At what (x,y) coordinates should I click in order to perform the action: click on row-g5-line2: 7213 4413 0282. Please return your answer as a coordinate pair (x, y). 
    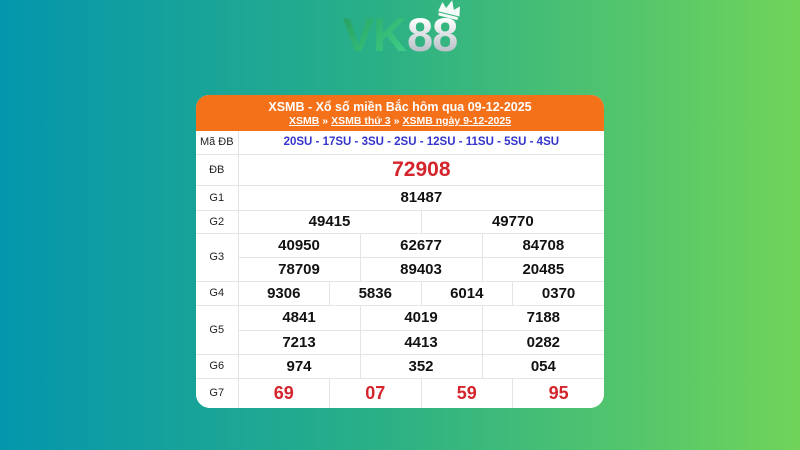
    Looking at the image, I should click on (400, 342).